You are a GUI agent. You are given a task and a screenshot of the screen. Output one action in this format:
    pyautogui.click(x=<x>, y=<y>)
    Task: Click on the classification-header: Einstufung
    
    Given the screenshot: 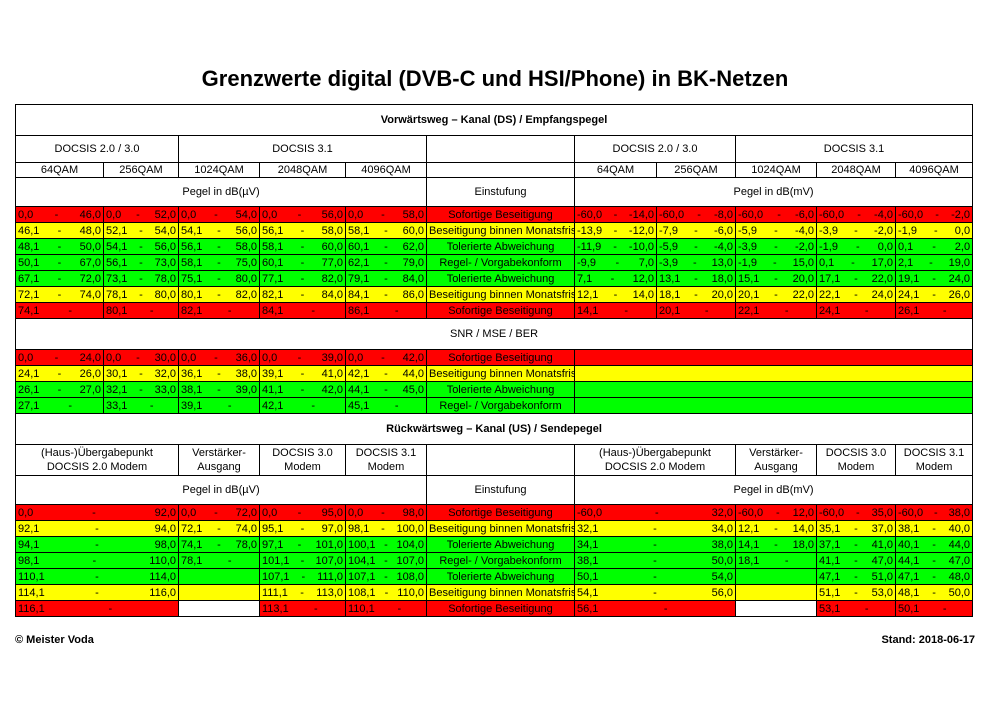 What is the action you would take?
    pyautogui.click(x=500, y=490)
    